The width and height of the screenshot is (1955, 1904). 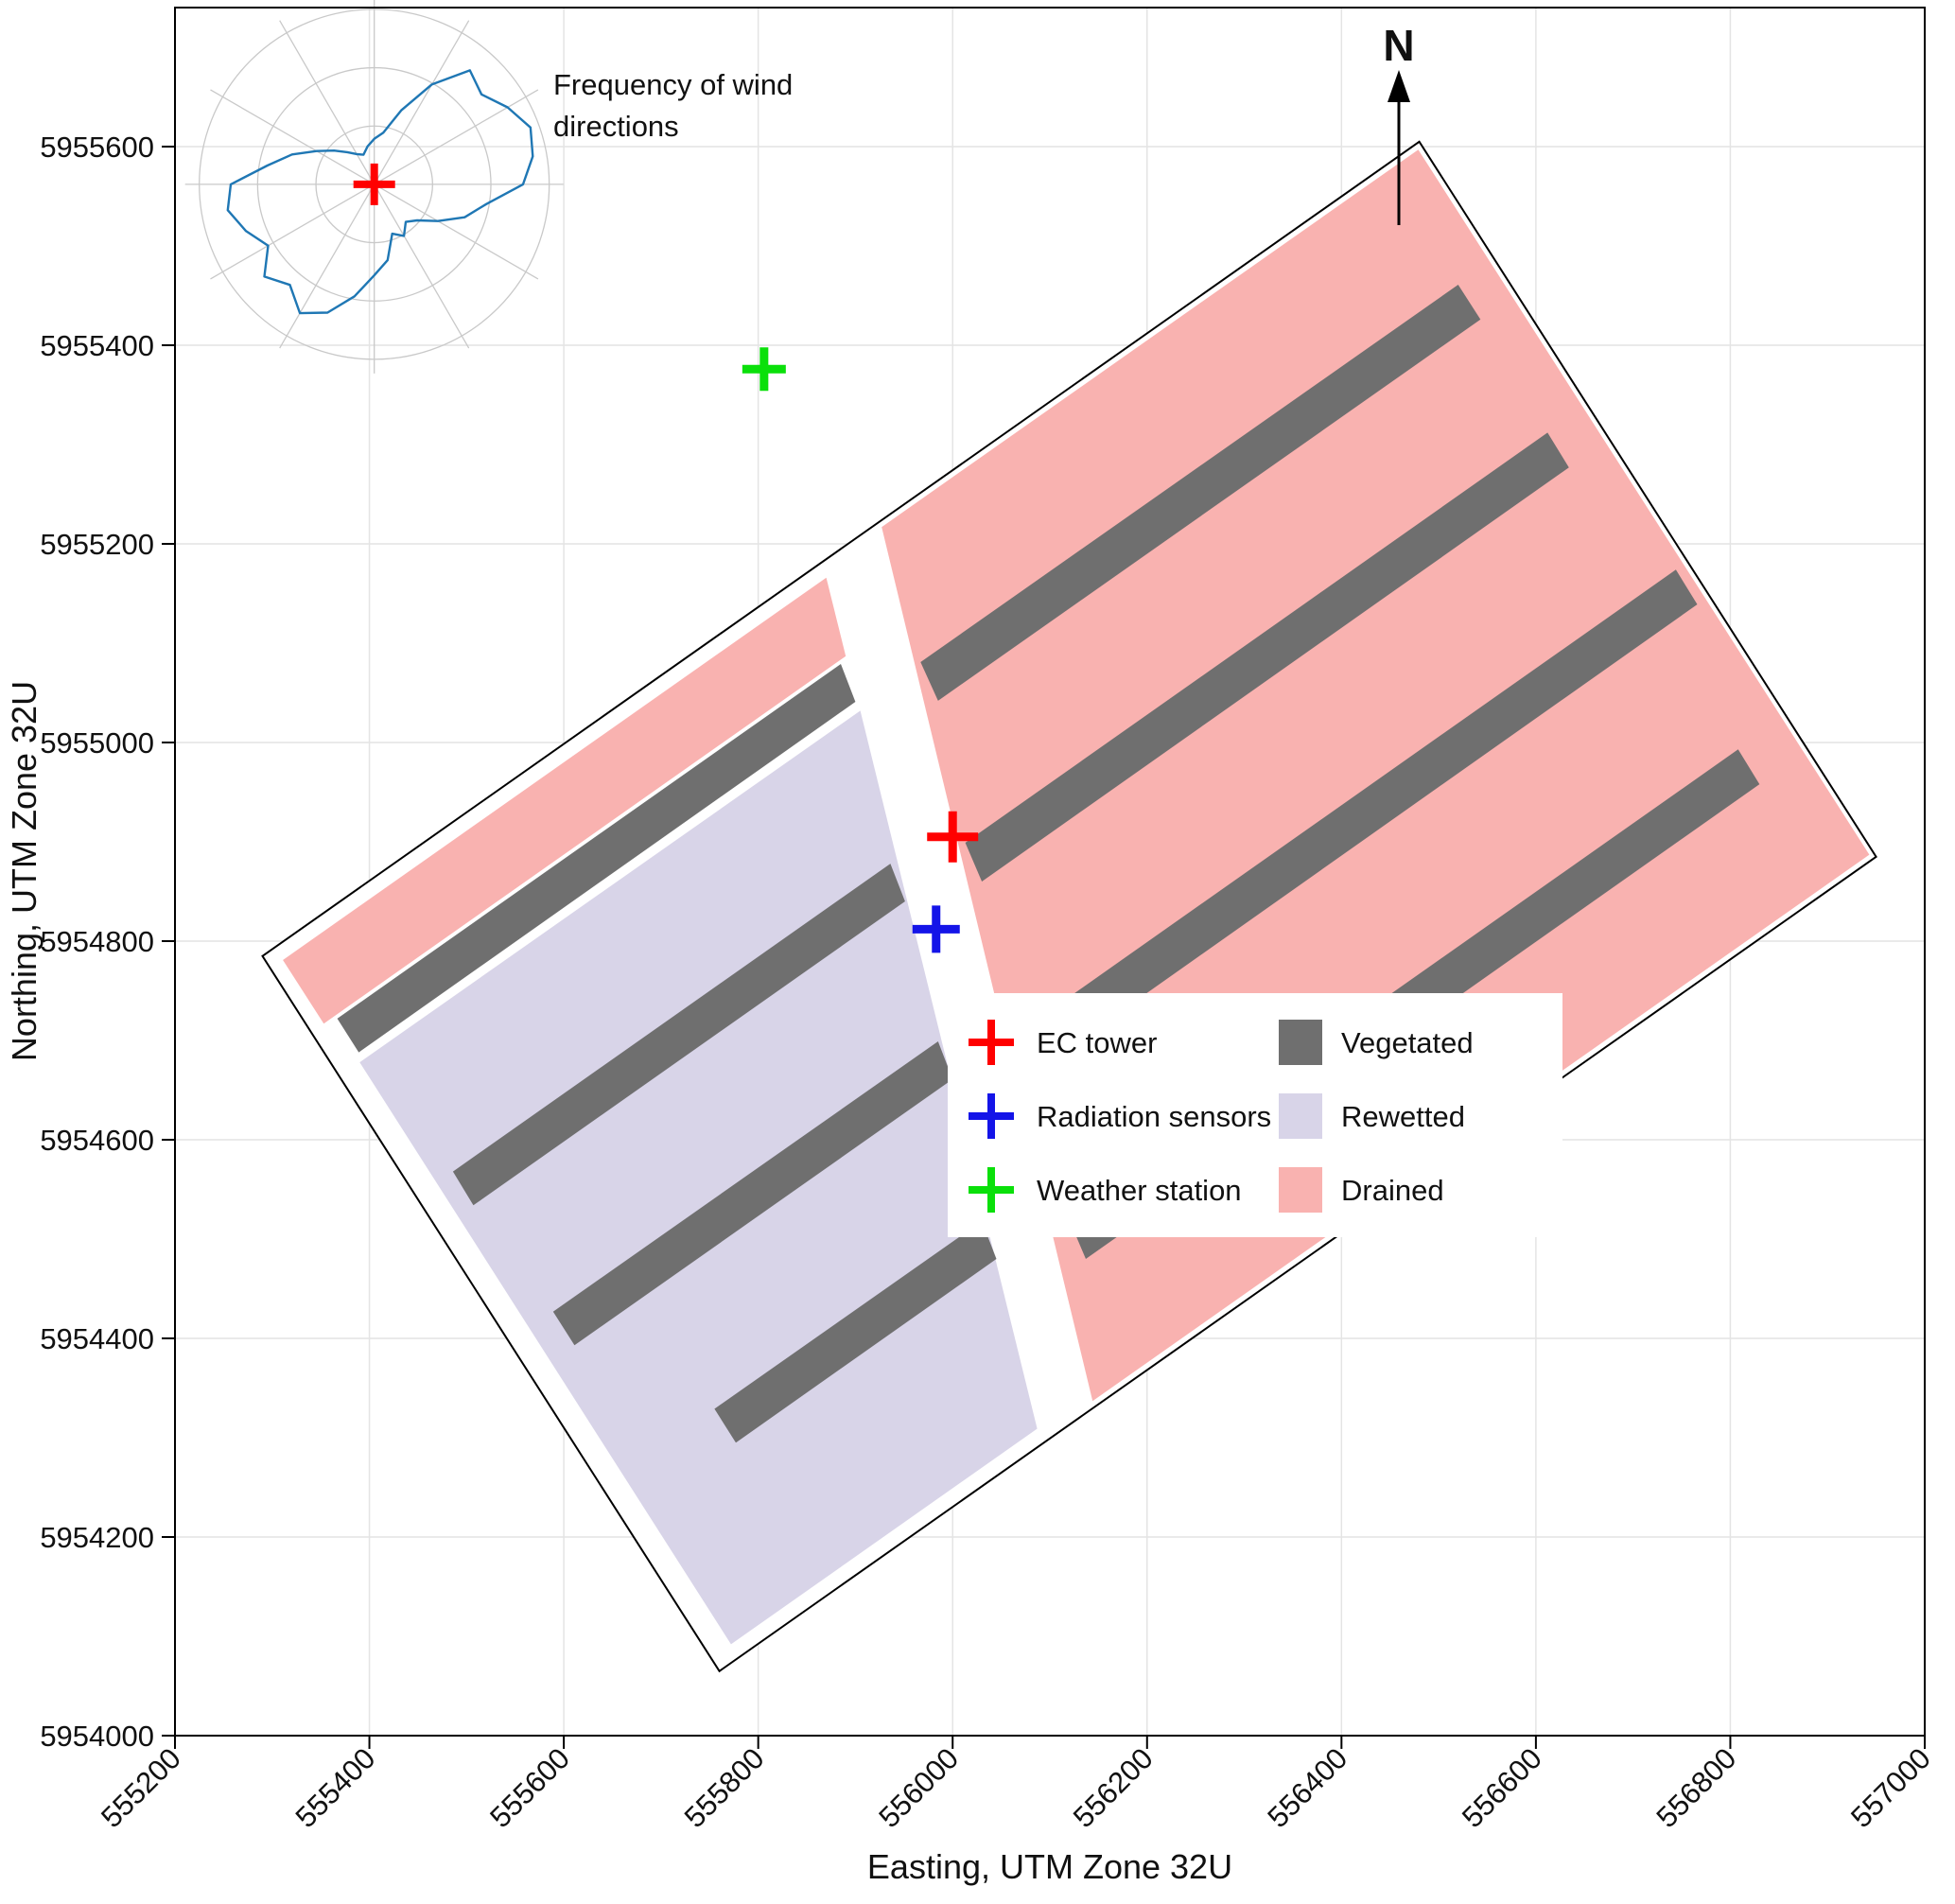 I want to click on legend-marker-ec-tower, so click(x=992, y=1042).